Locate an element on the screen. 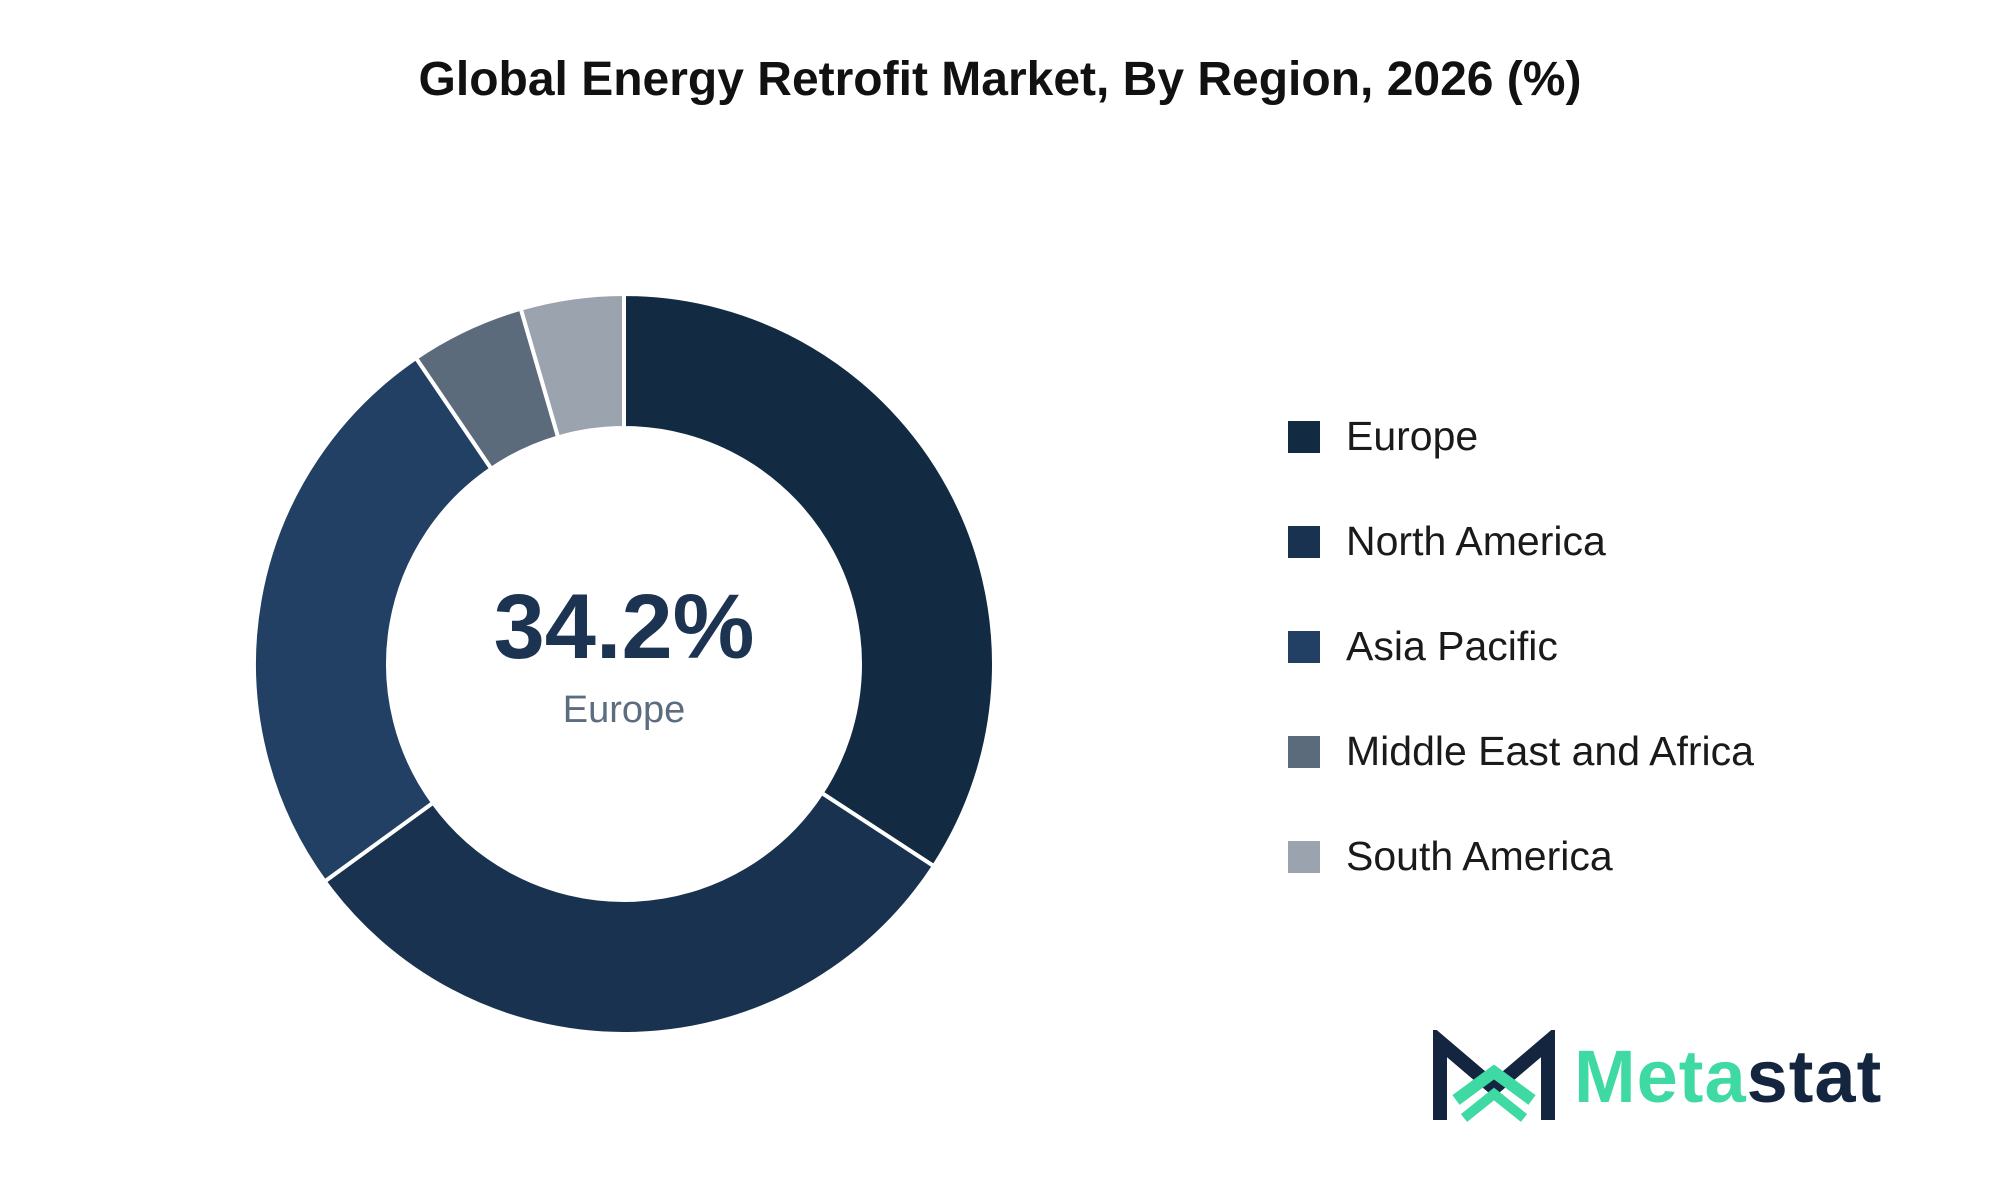 The width and height of the screenshot is (2000, 1200). legend-label: North America is located at coordinates (1476, 541).